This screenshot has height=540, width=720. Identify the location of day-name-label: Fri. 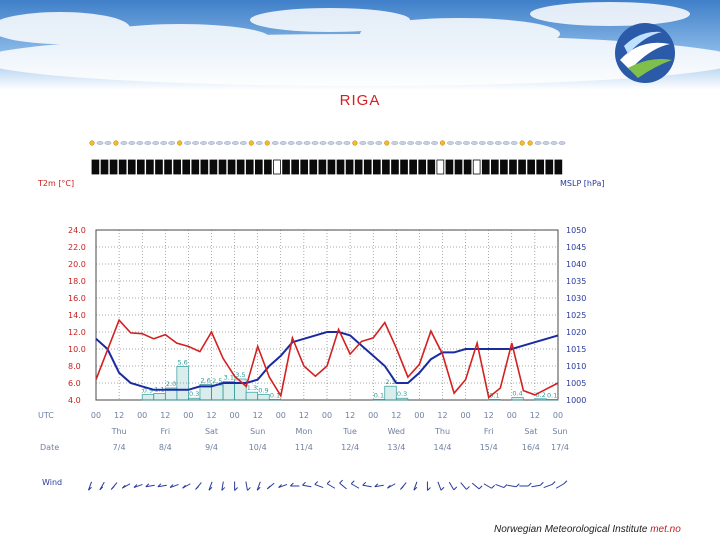
(489, 431).